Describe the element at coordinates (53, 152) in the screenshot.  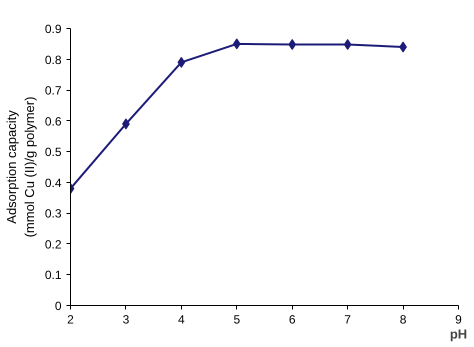
I see `y-tick-label: 0.5` at that location.